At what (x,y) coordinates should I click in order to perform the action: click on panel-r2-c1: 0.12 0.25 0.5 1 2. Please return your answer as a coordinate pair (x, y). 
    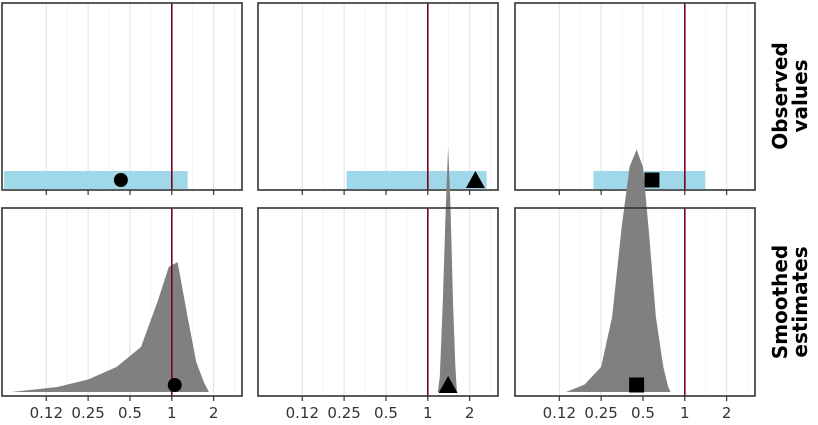
    Looking at the image, I should click on (122, 314).